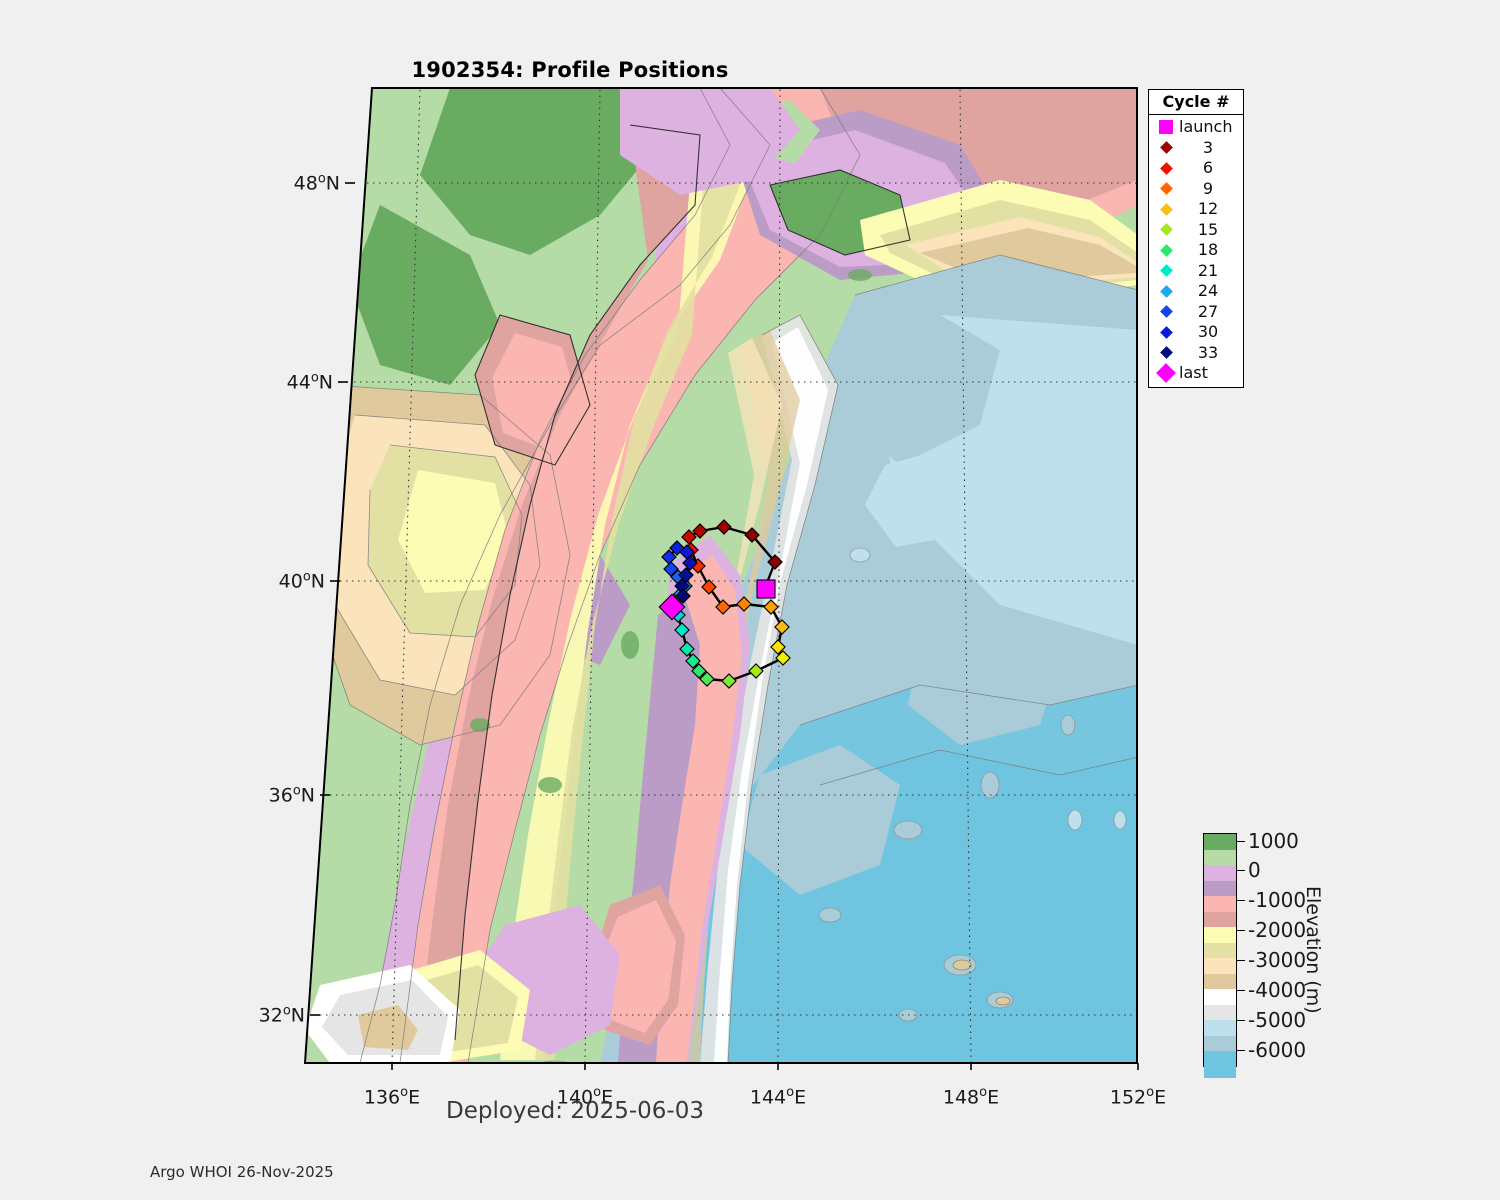  Describe the element at coordinates (1208, 188) in the screenshot. I see `legend-label: 9` at that location.